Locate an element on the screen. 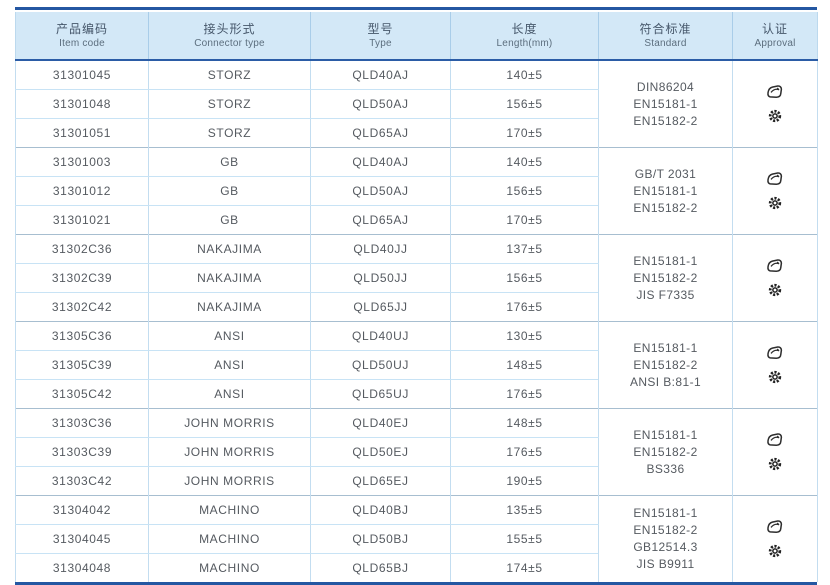  item-code-cell: 31302C42 is located at coordinates (82, 307).